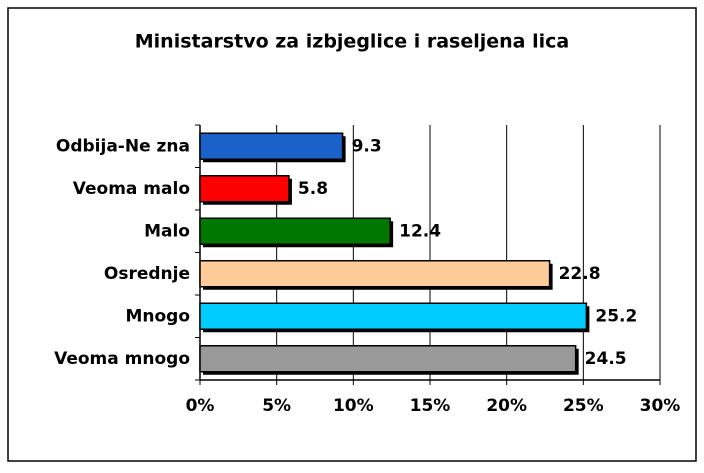 This screenshot has height=473, width=704. I want to click on y-tick-label: Malo, so click(167, 231).